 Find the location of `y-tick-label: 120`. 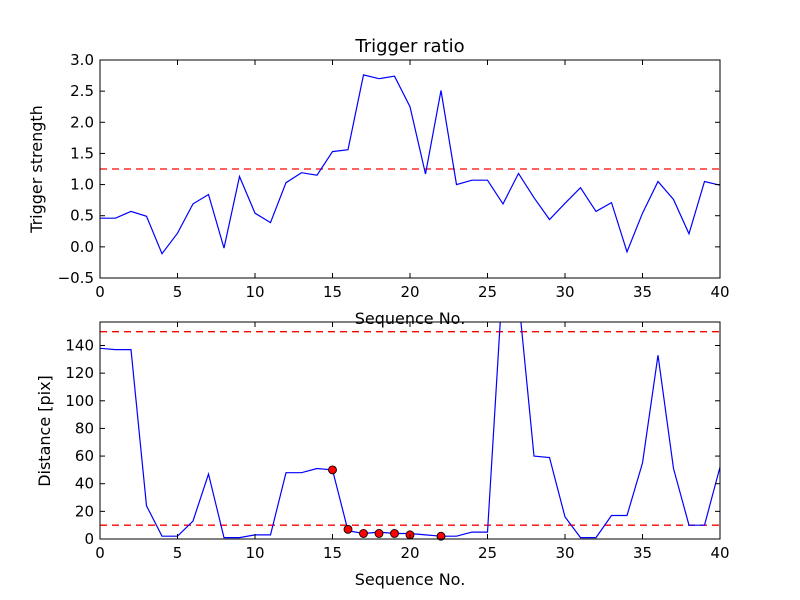

y-tick-label: 120 is located at coordinates (79, 373).